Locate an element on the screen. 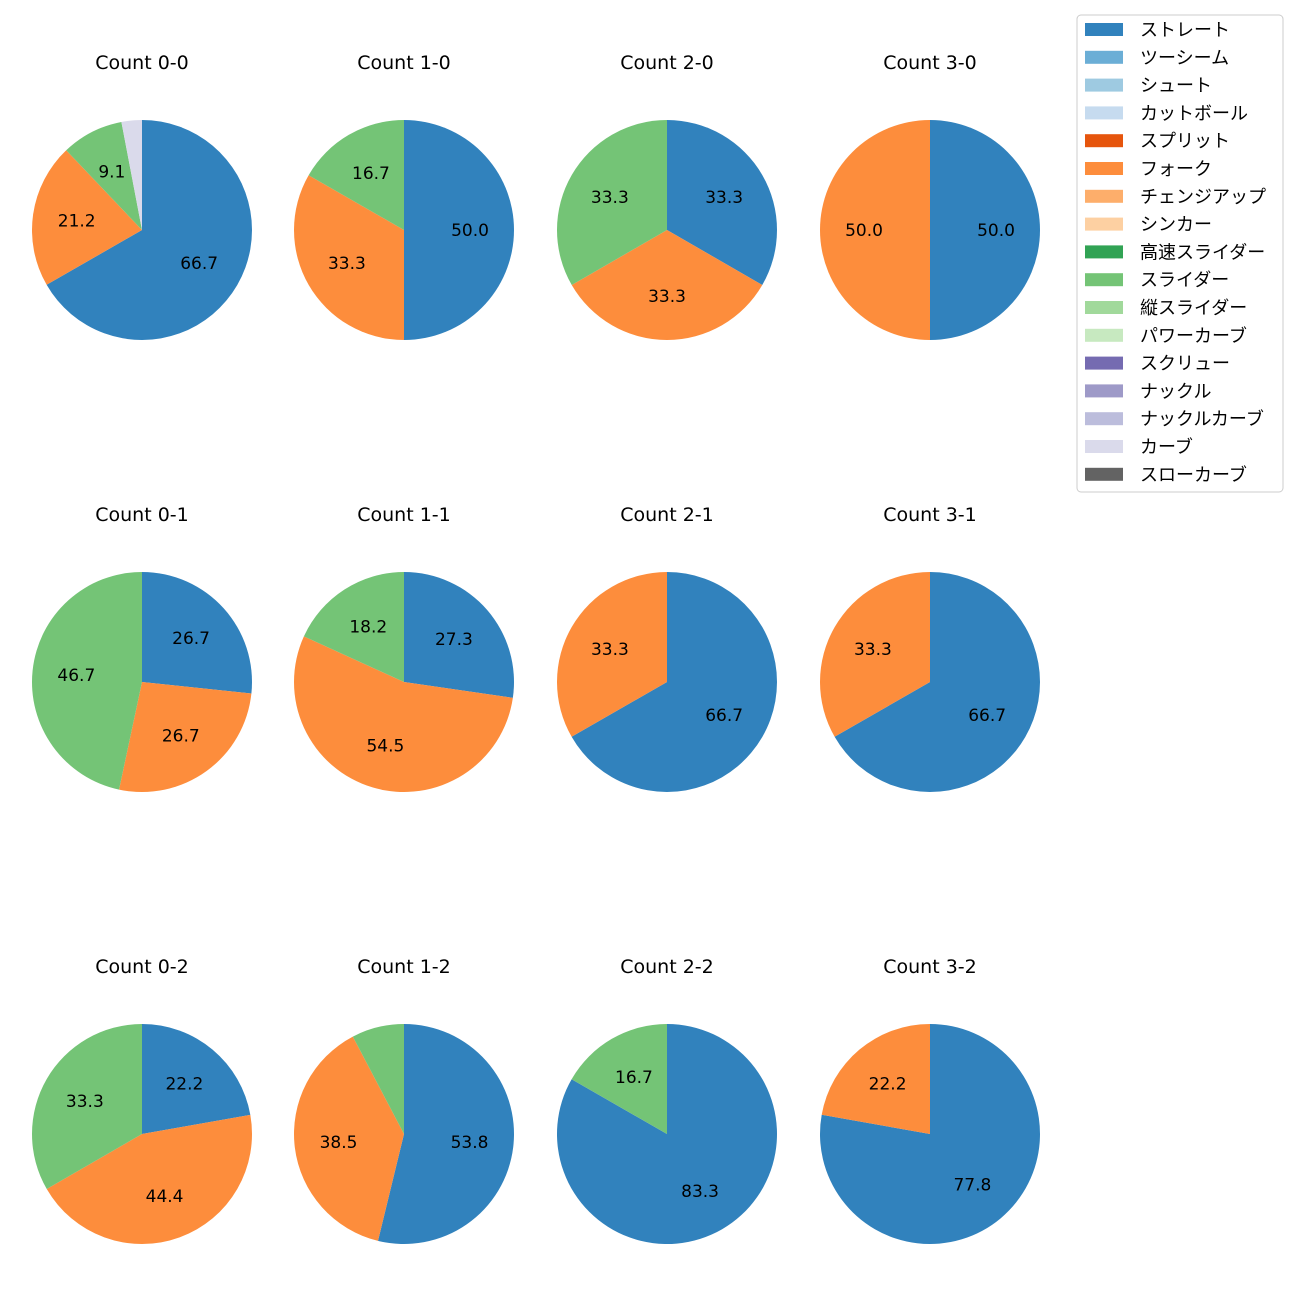  legend-entry: チェンジアップ is located at coordinates (1175, 197).